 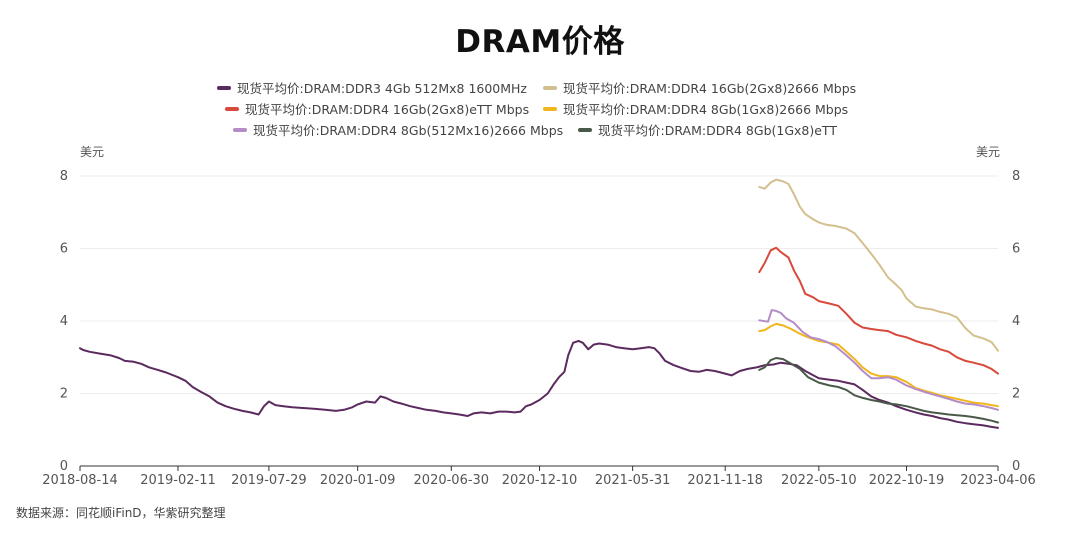 I want to click on chart-title: DRAM价格, so click(x=540, y=42).